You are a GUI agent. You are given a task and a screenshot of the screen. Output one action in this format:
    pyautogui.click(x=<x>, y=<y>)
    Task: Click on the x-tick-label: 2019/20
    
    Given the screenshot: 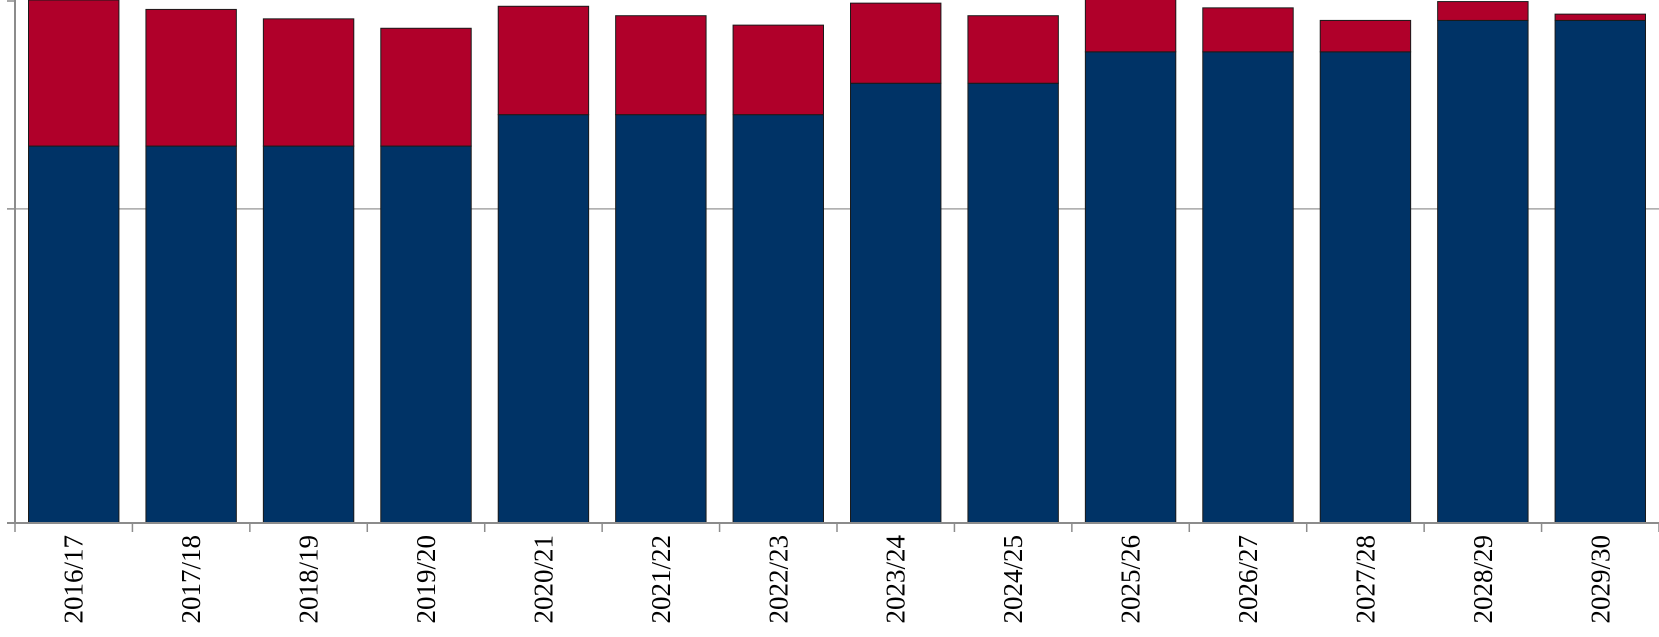 What is the action you would take?
    pyautogui.click(x=426, y=579)
    